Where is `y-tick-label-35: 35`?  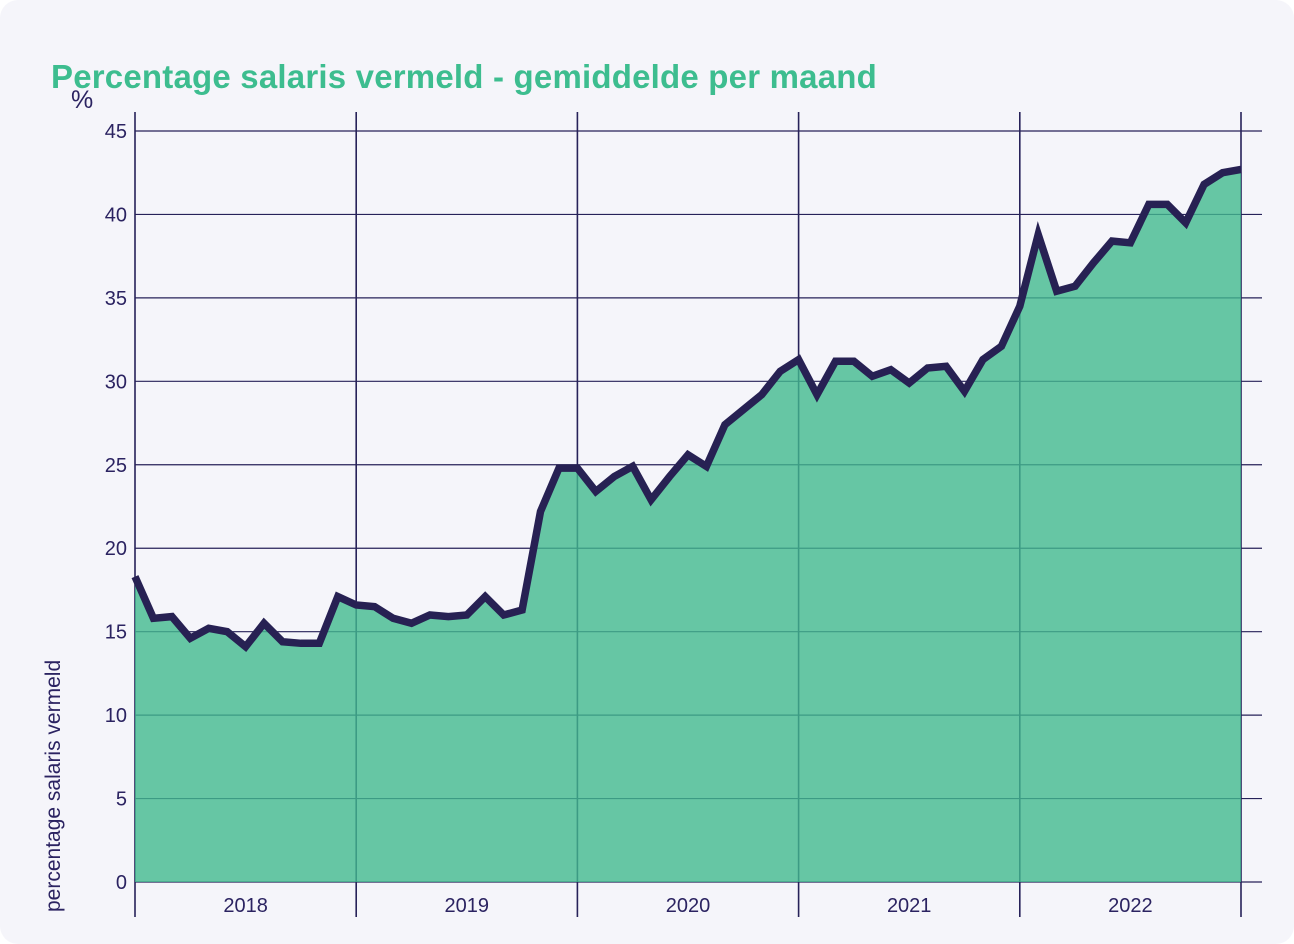 y-tick-label-35: 35 is located at coordinates (116, 299).